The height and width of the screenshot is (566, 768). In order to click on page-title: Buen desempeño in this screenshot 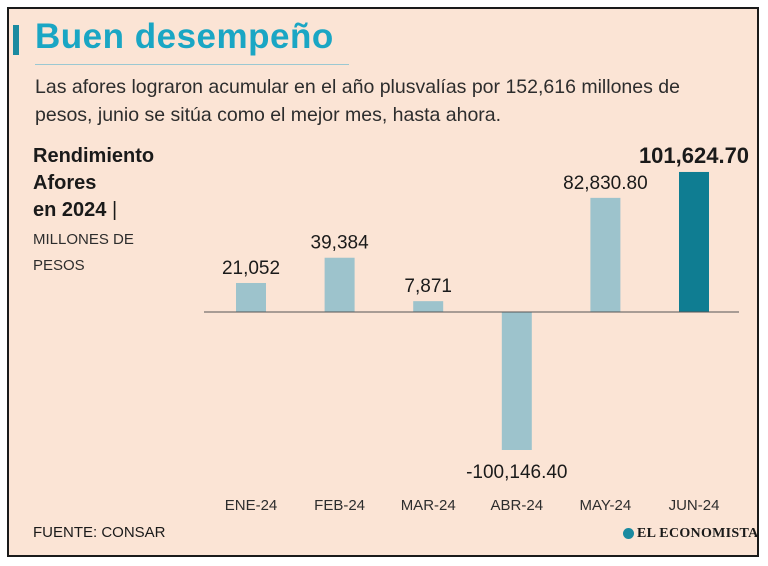, I will do `click(184, 36)`.